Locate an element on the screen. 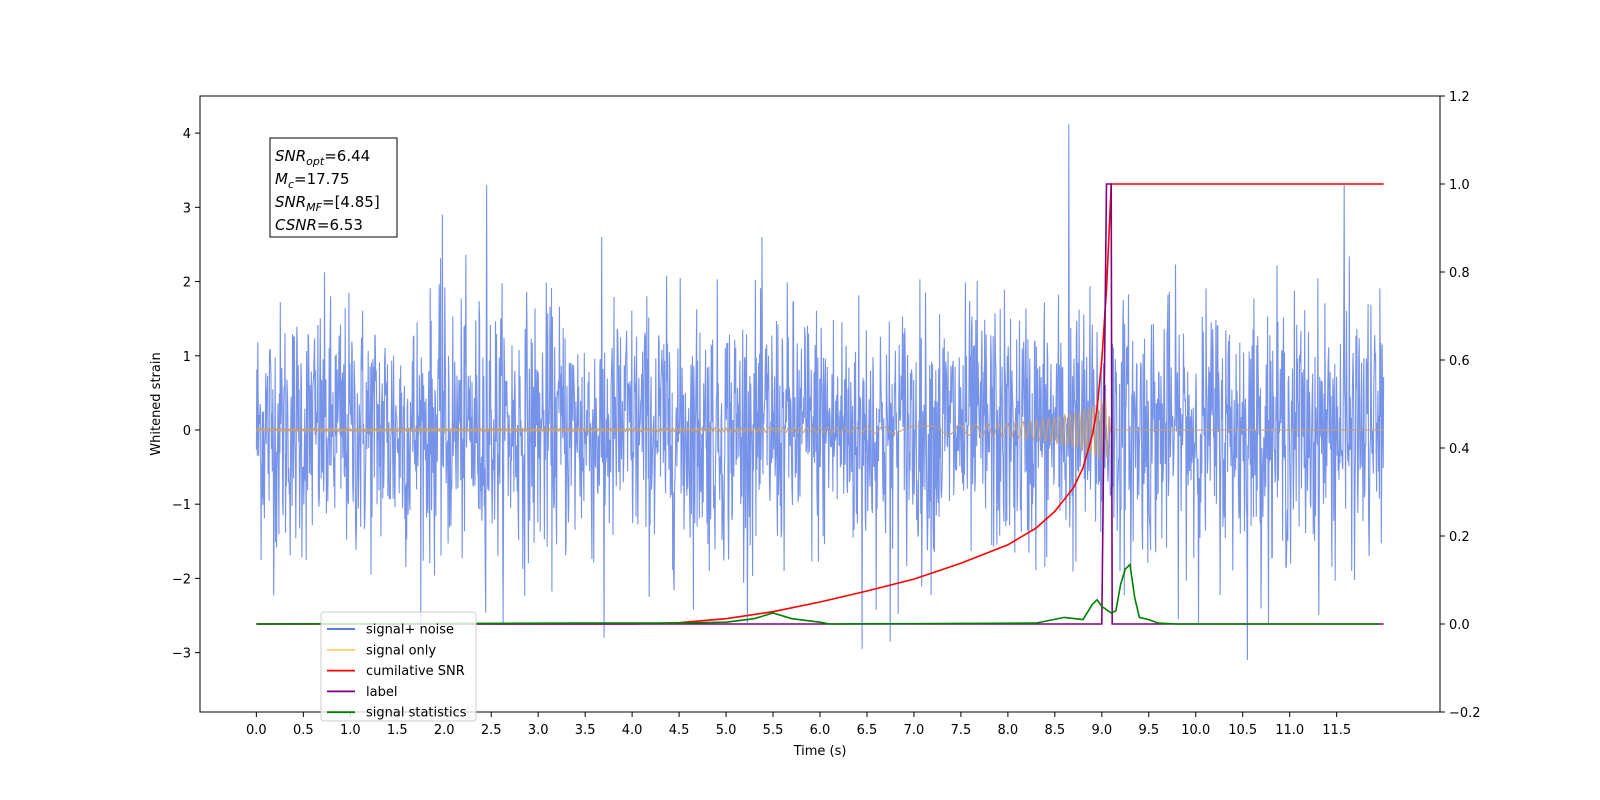 This screenshot has height=800, width=1600. x-tick-label: 11.5 is located at coordinates (1336, 730).